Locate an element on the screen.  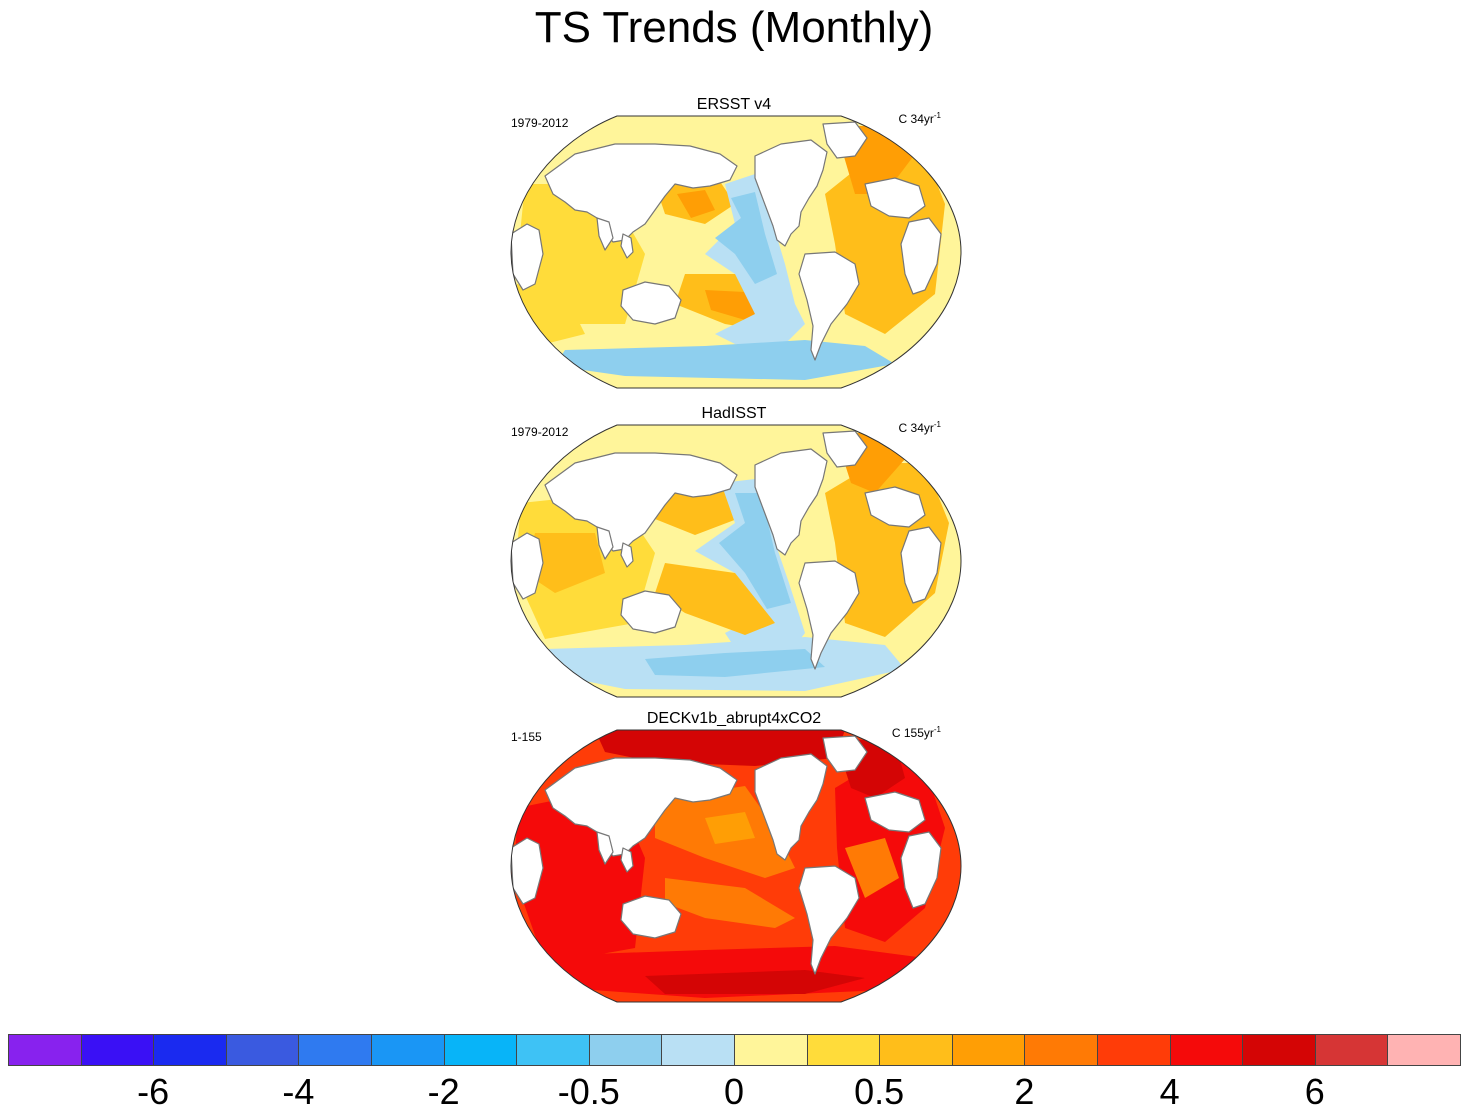
panel-title: DECKv1b_abrupt4xCO2 is located at coordinates (734, 718).